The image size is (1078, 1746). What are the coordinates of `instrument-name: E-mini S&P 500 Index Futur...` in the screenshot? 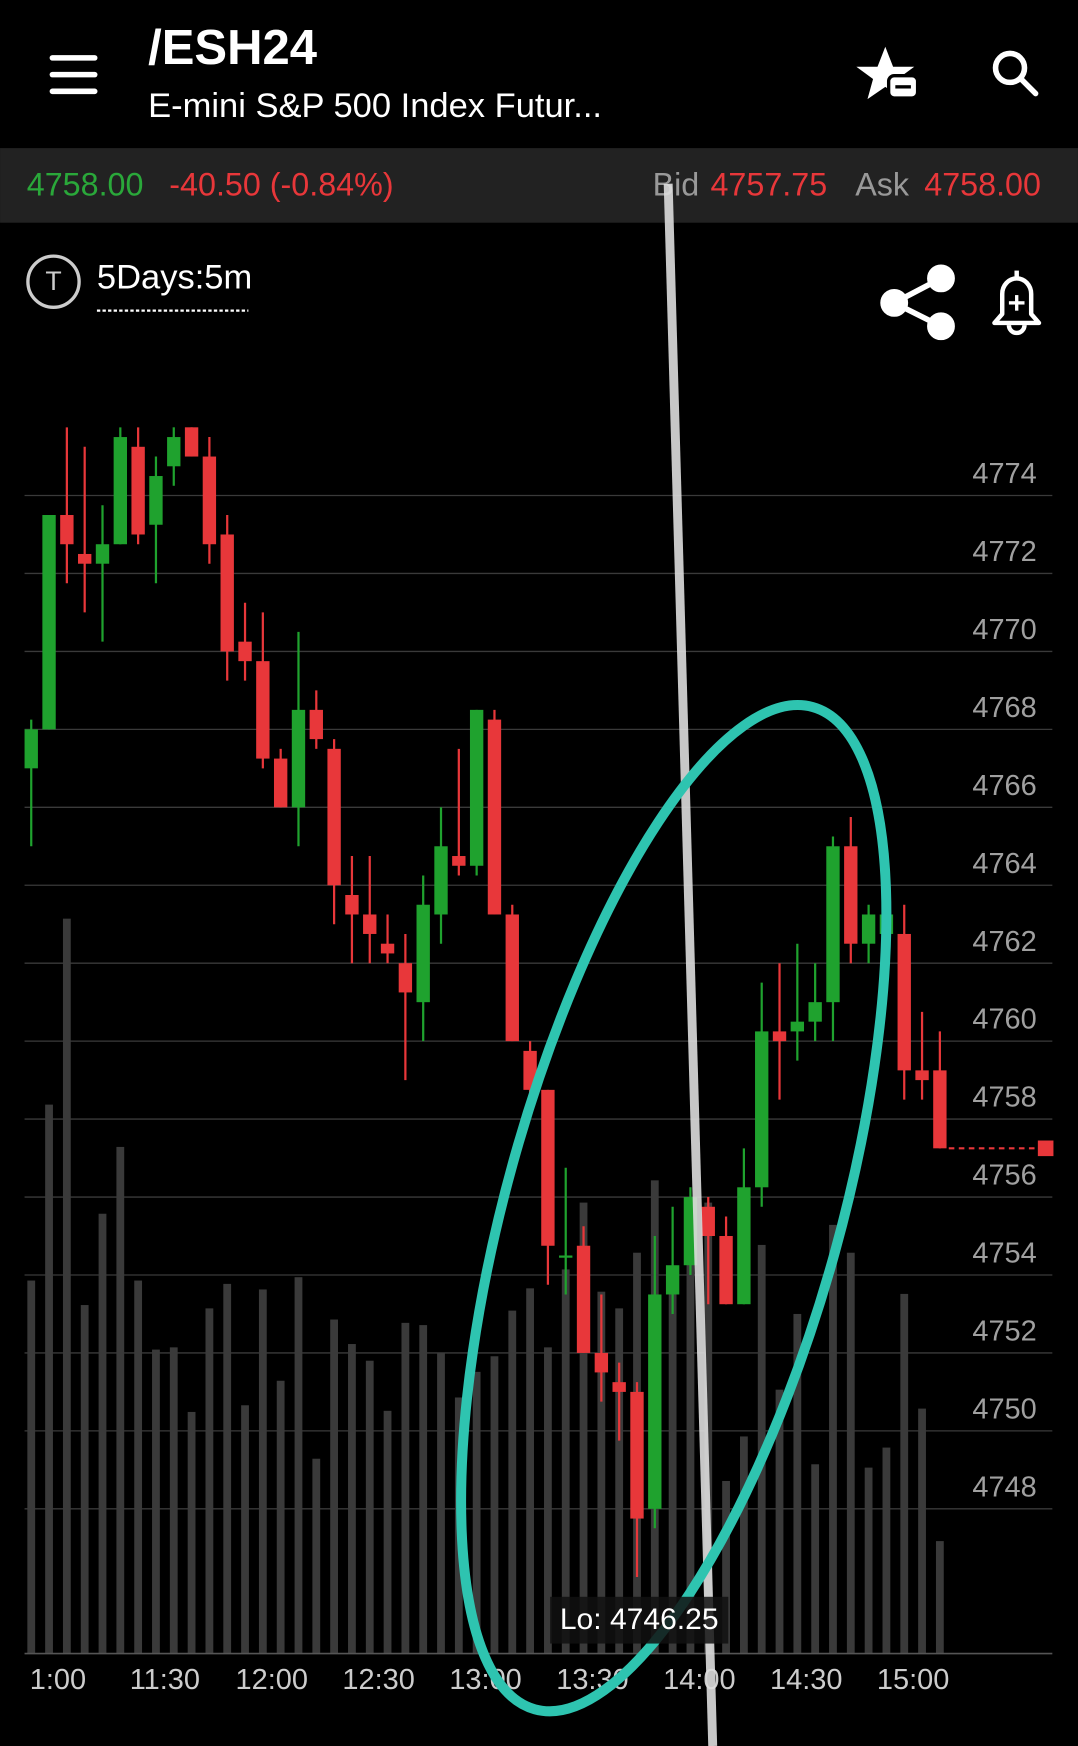 It's located at (375, 106).